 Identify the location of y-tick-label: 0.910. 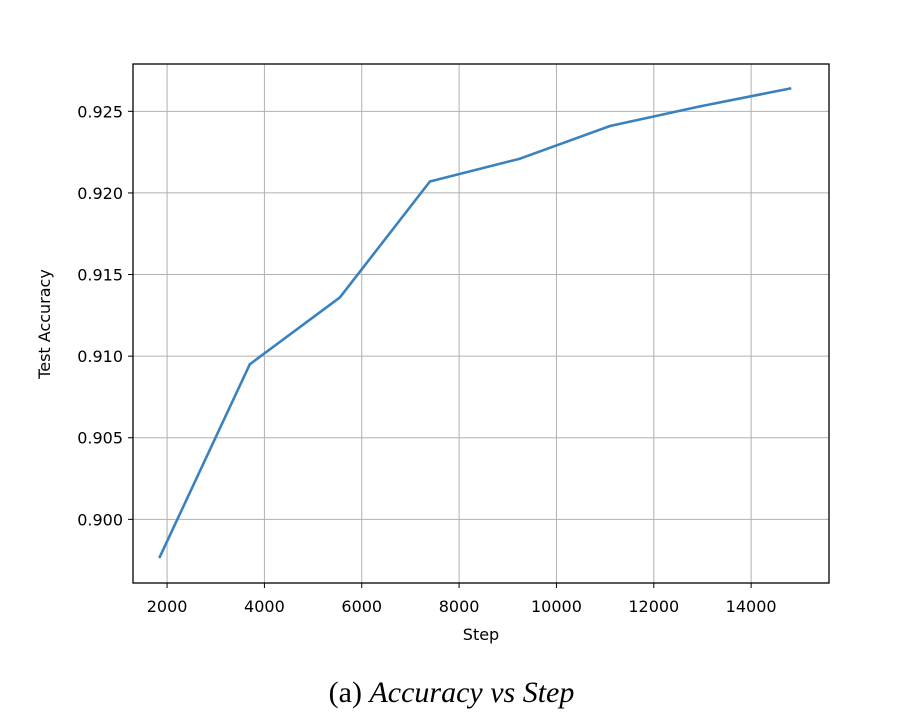
(100, 356).